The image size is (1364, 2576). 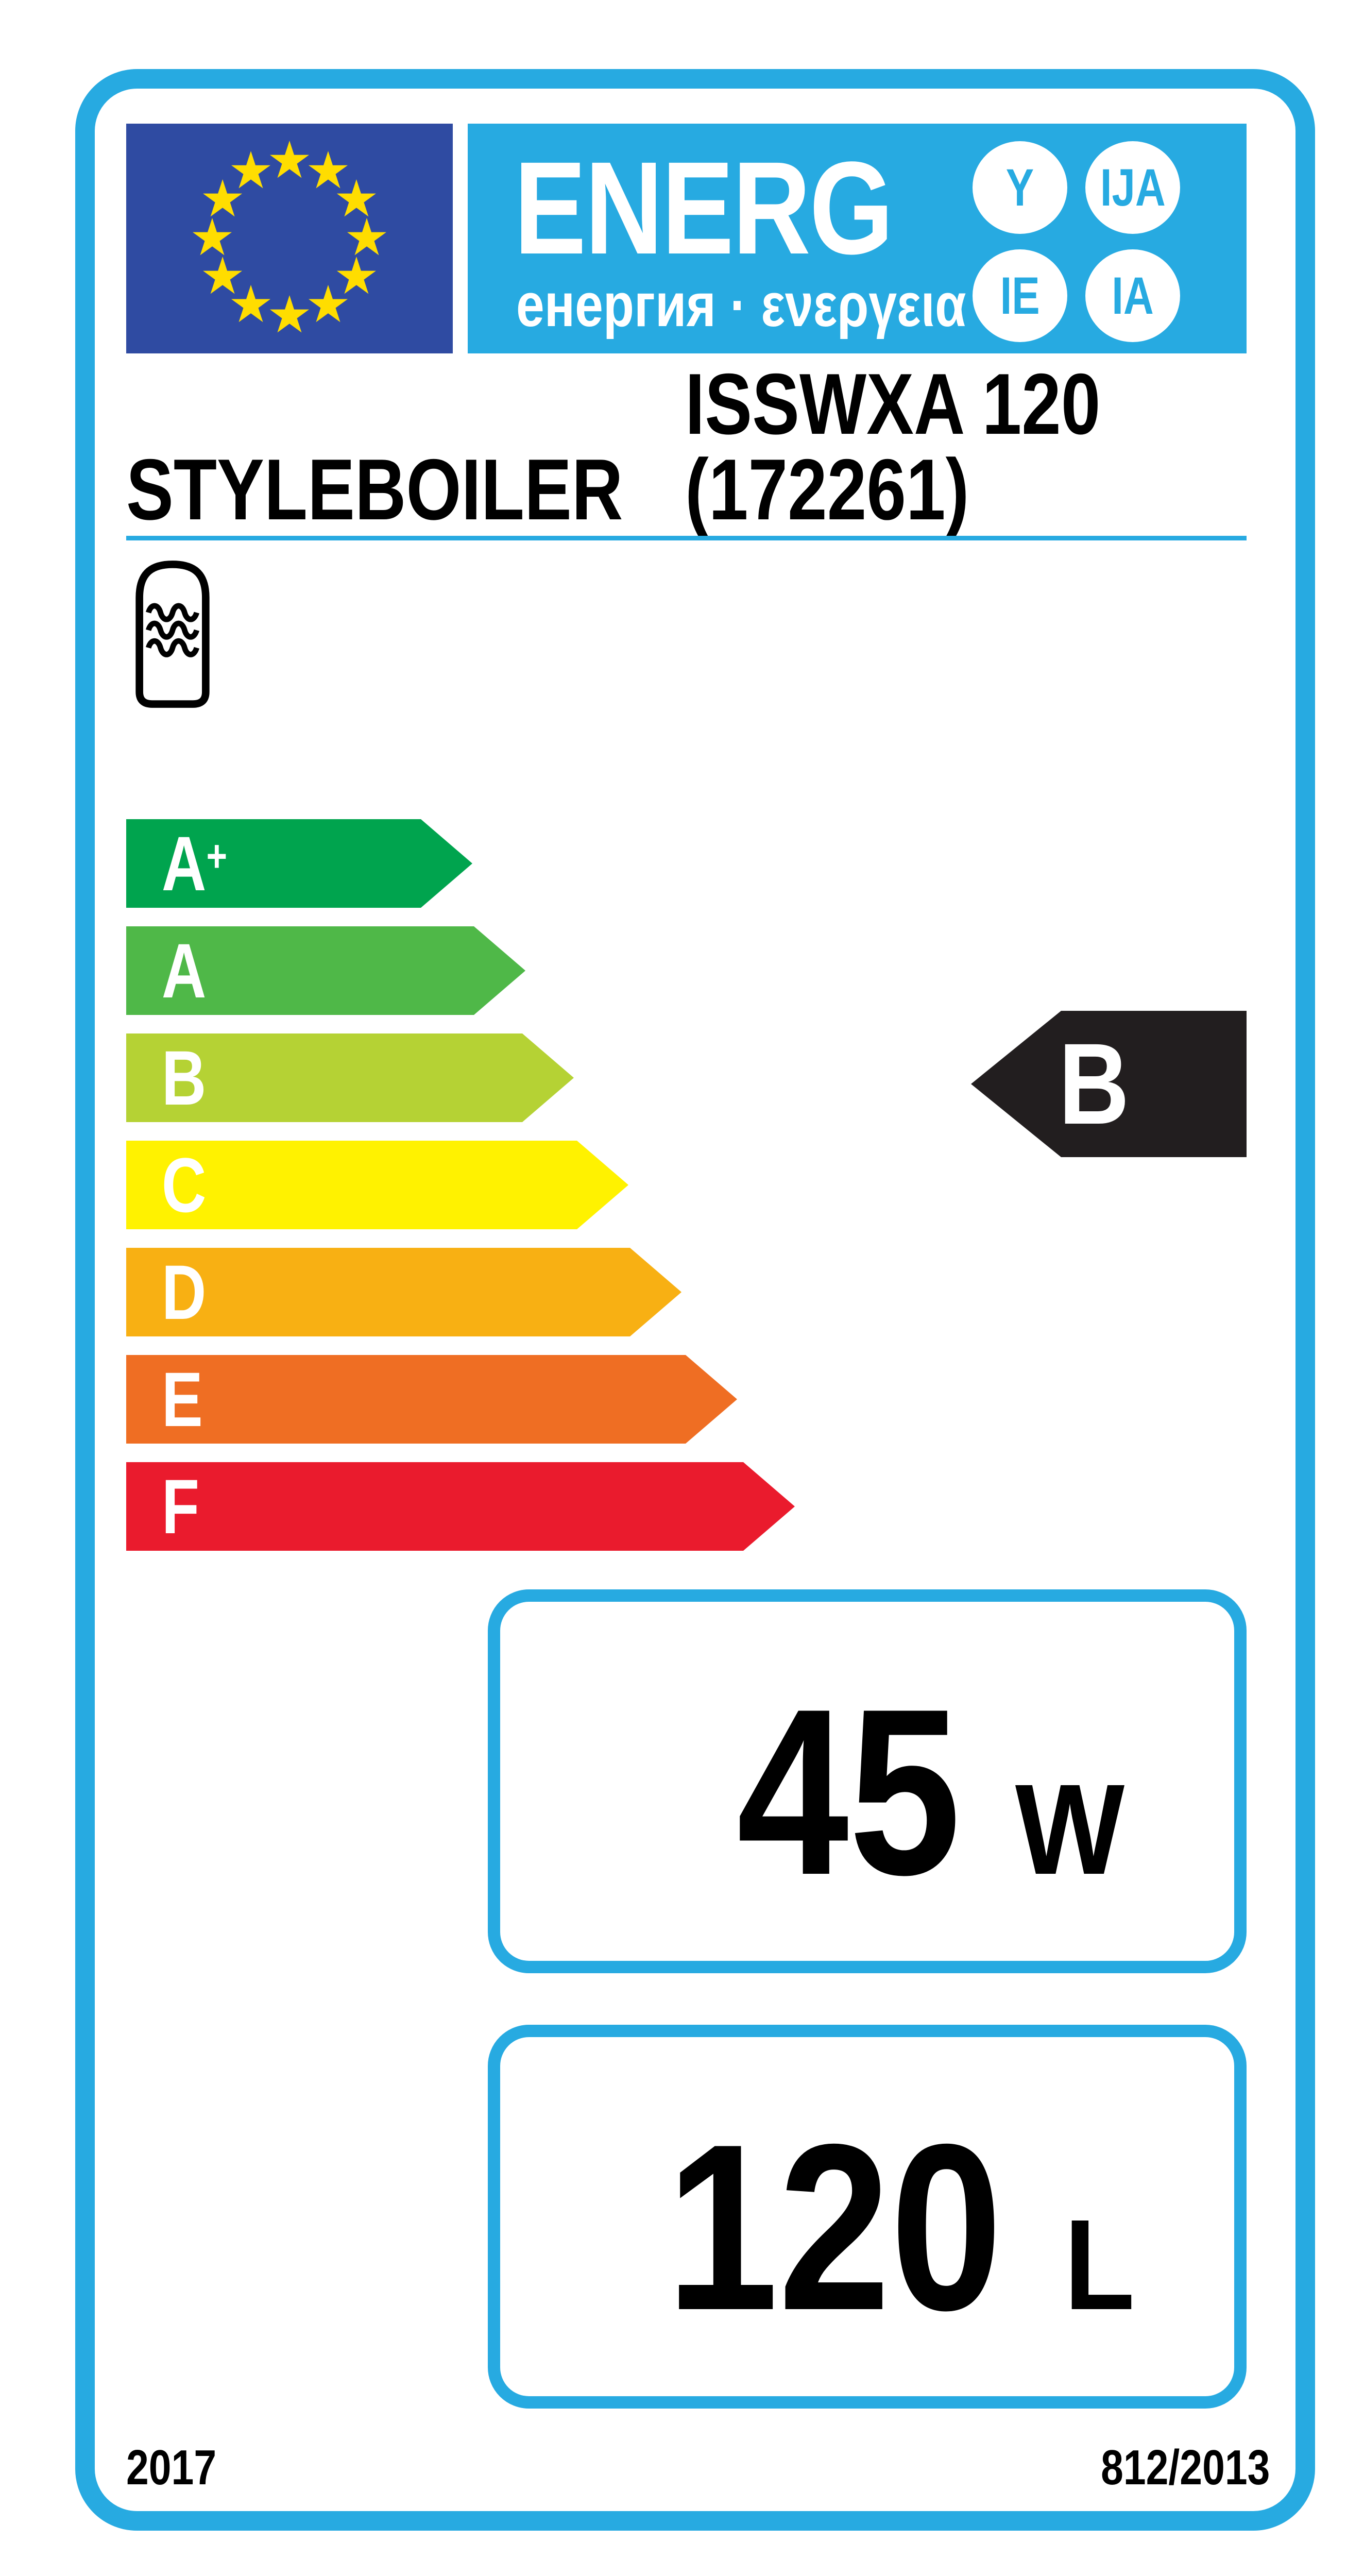 I want to click on water-heater-tank-icon, so click(x=172, y=634).